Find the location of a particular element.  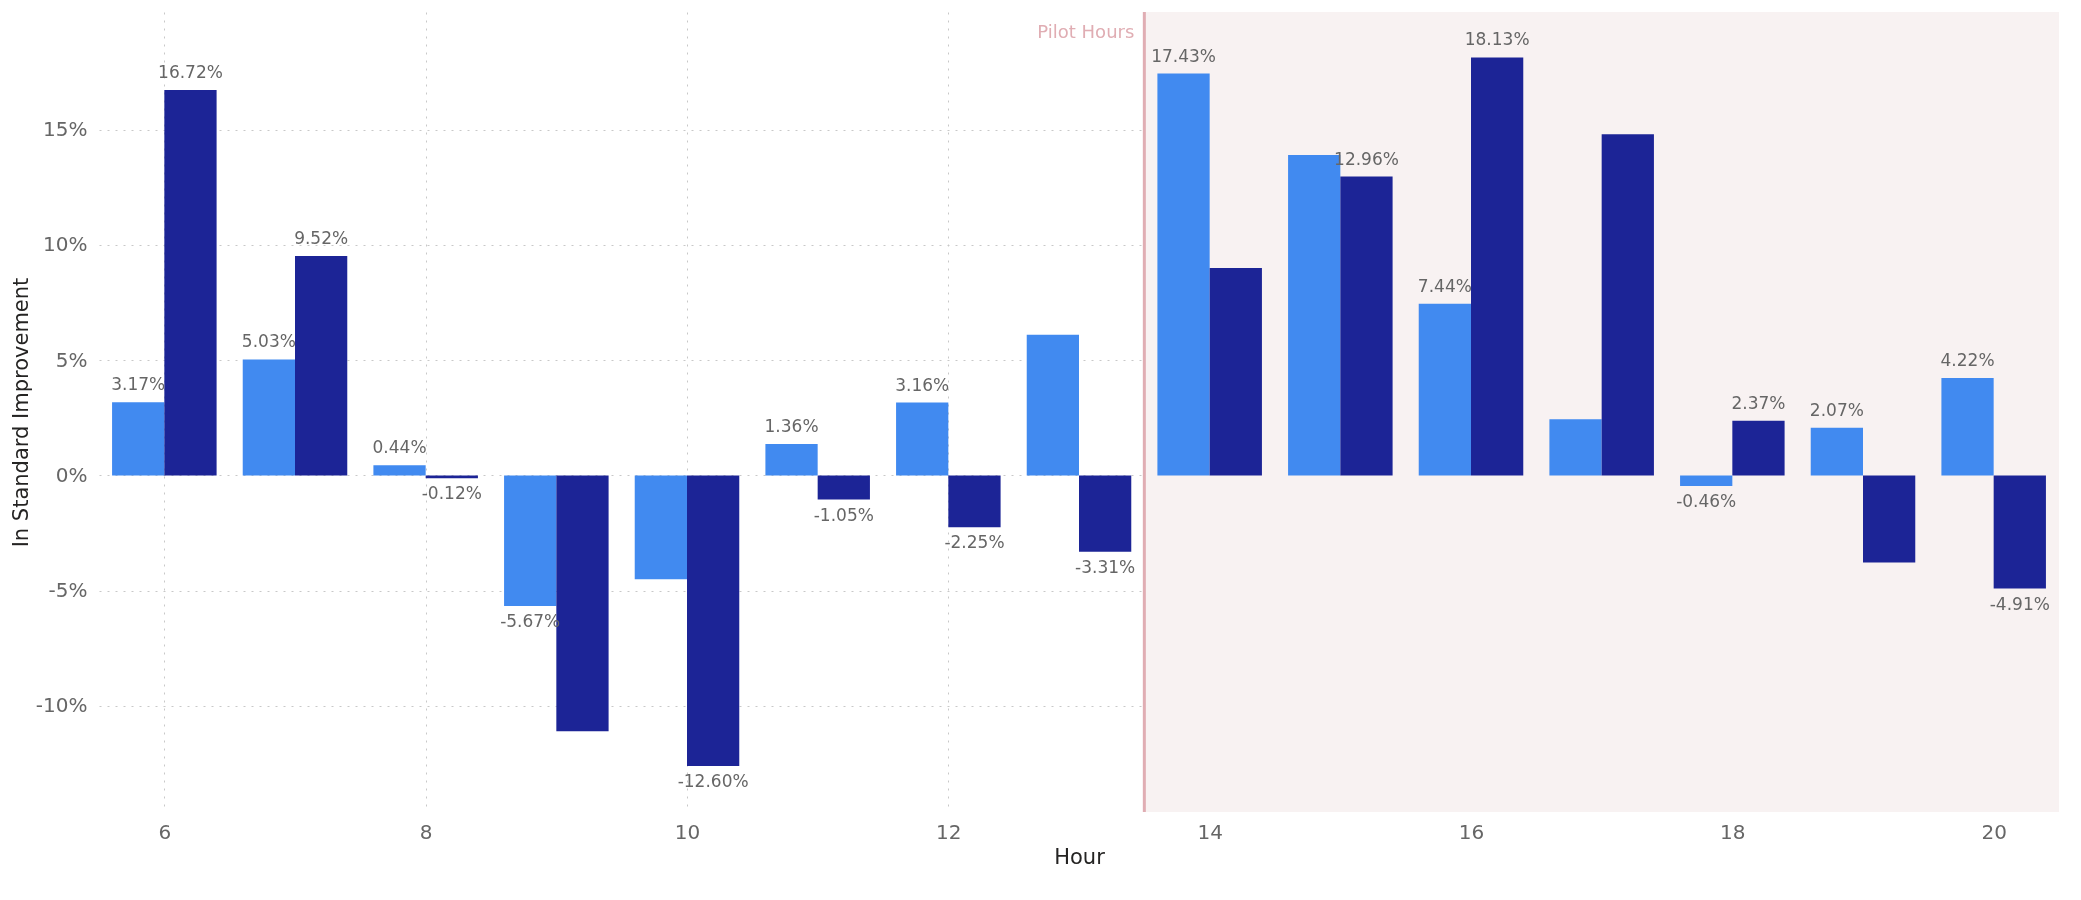

data-label: -0.12% is located at coordinates (451, 493).